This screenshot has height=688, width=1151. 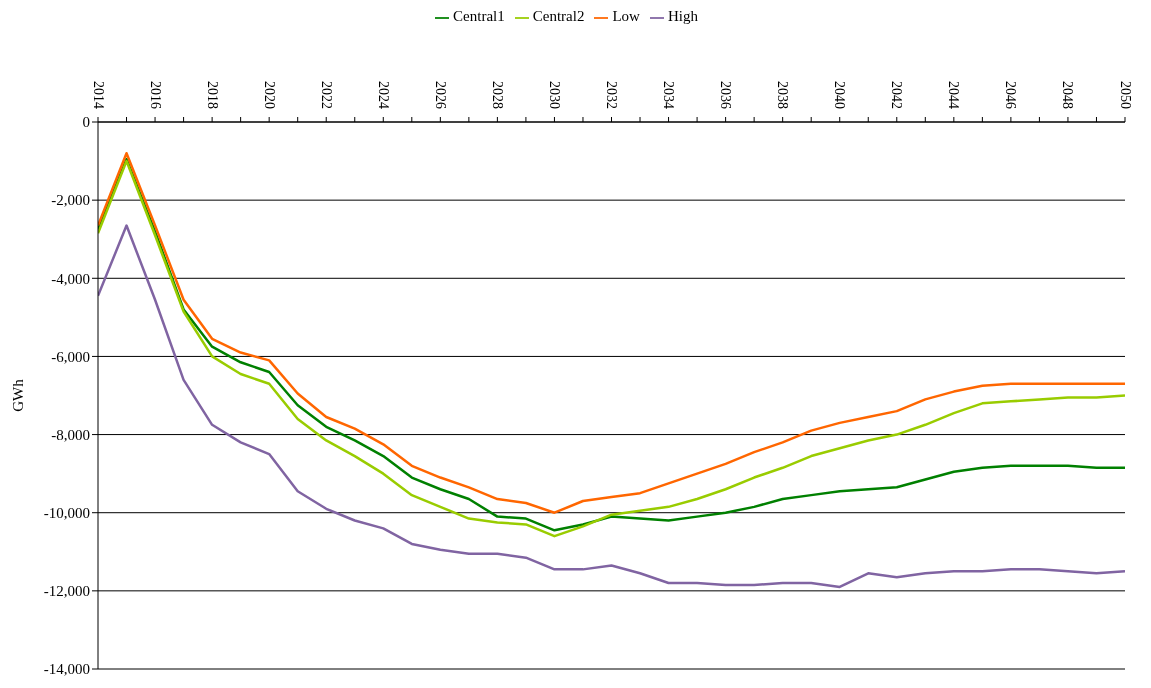 What do you see at coordinates (682, 16) in the screenshot?
I see `legend-label: High` at bounding box center [682, 16].